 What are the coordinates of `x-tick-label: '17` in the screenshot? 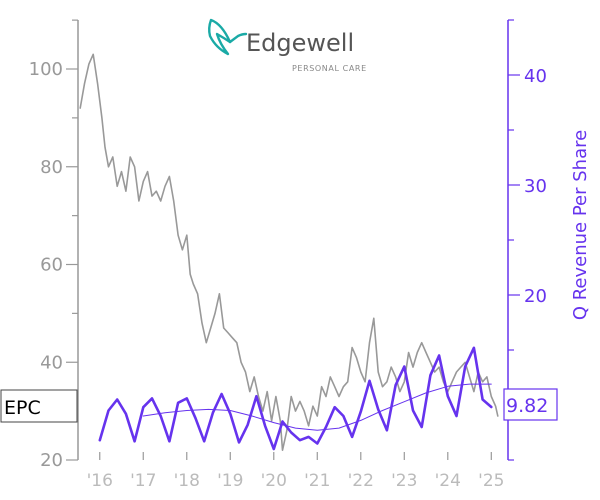 It's located at (143, 481).